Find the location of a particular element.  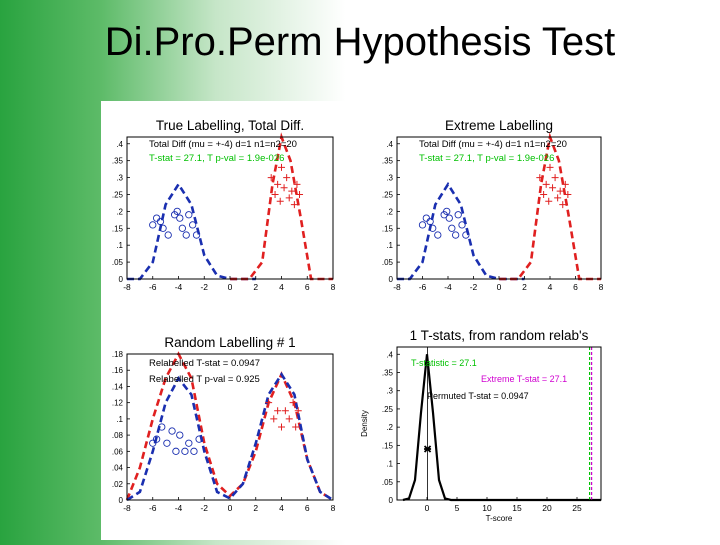

annotation-text: T-statistic = 27.1 is located at coordinates (444, 363).